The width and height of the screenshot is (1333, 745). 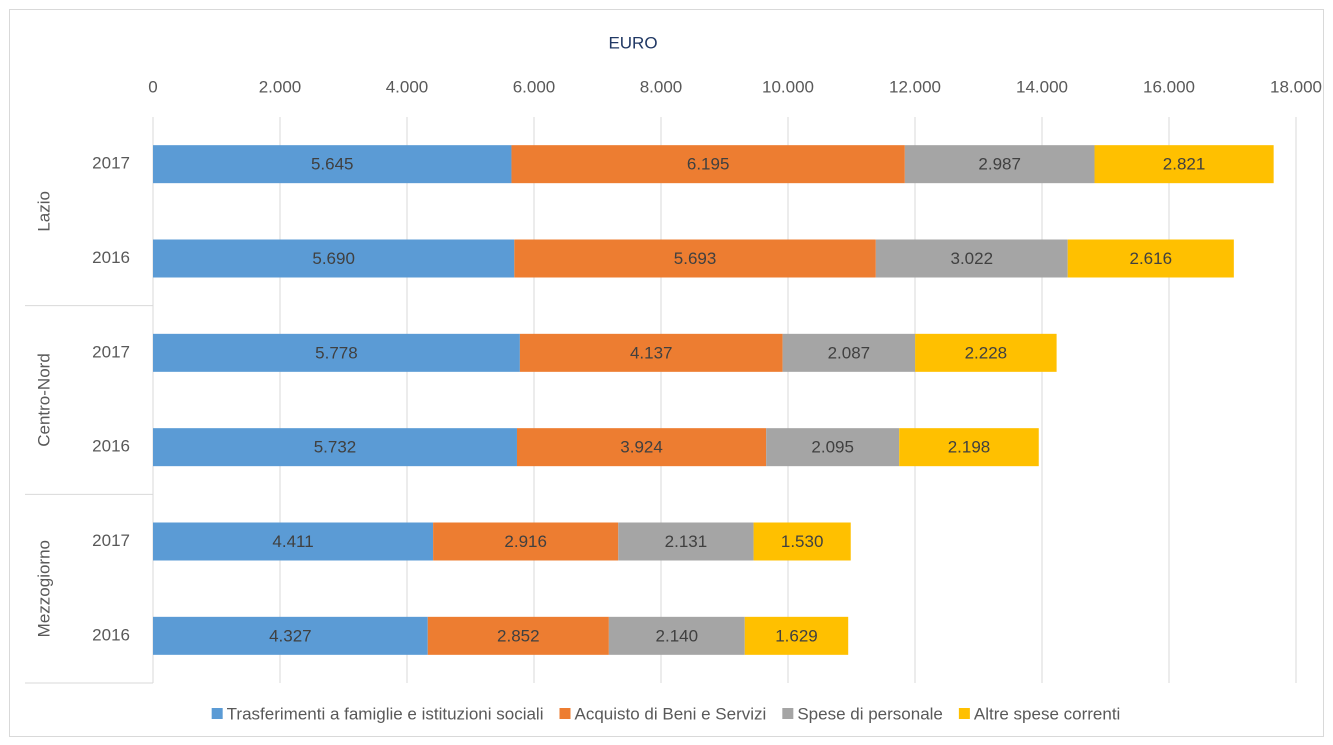 What do you see at coordinates (43, 400) in the screenshot?
I see `group-label: Centro-Nord` at bounding box center [43, 400].